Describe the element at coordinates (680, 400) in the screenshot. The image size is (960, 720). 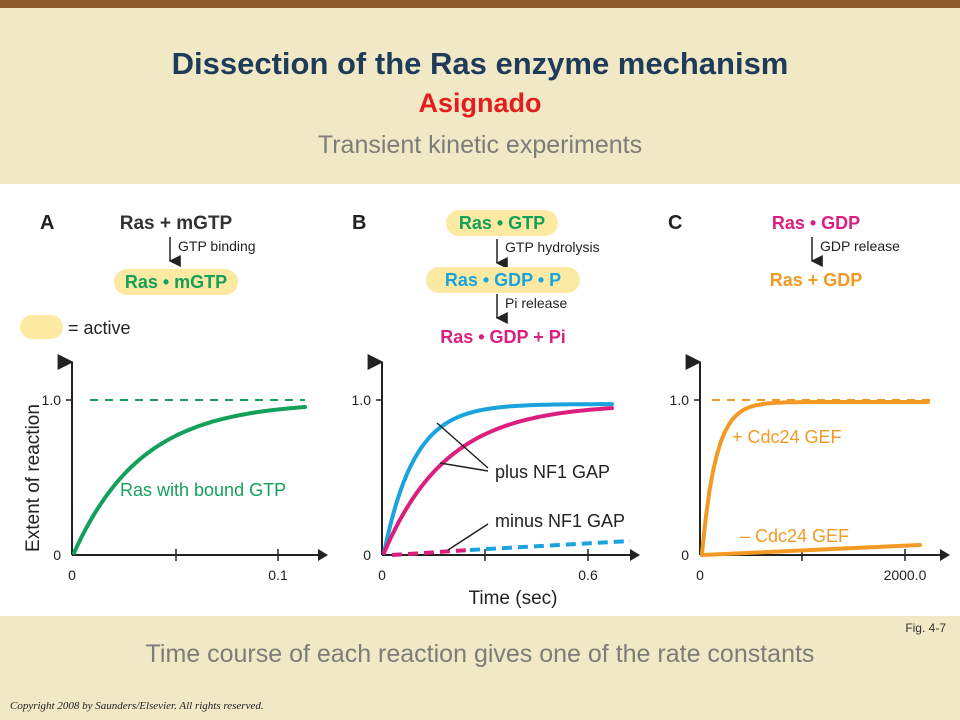
I see `panel-c-ytick-label: 1.0` at that location.